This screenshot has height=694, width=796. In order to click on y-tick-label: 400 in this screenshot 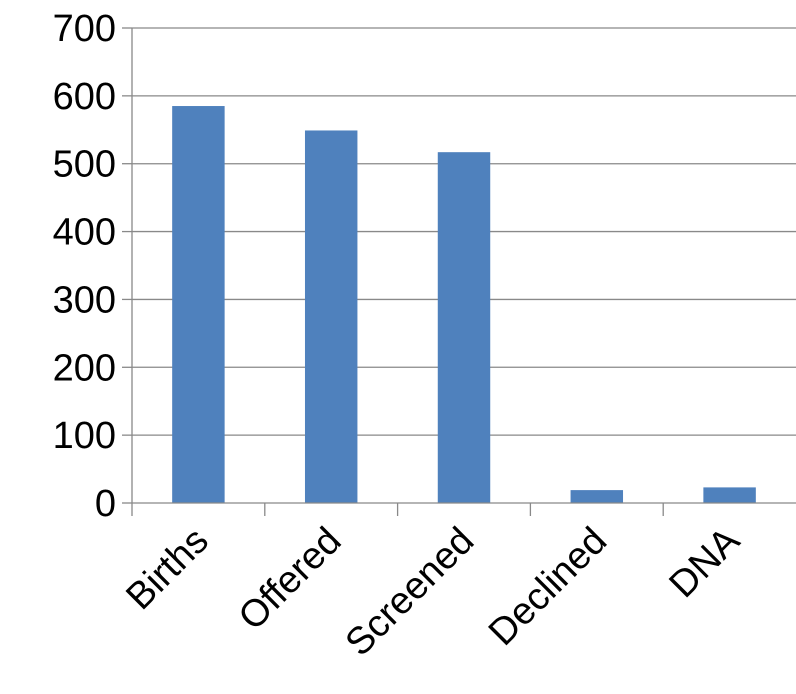, I will do `click(84, 233)`.